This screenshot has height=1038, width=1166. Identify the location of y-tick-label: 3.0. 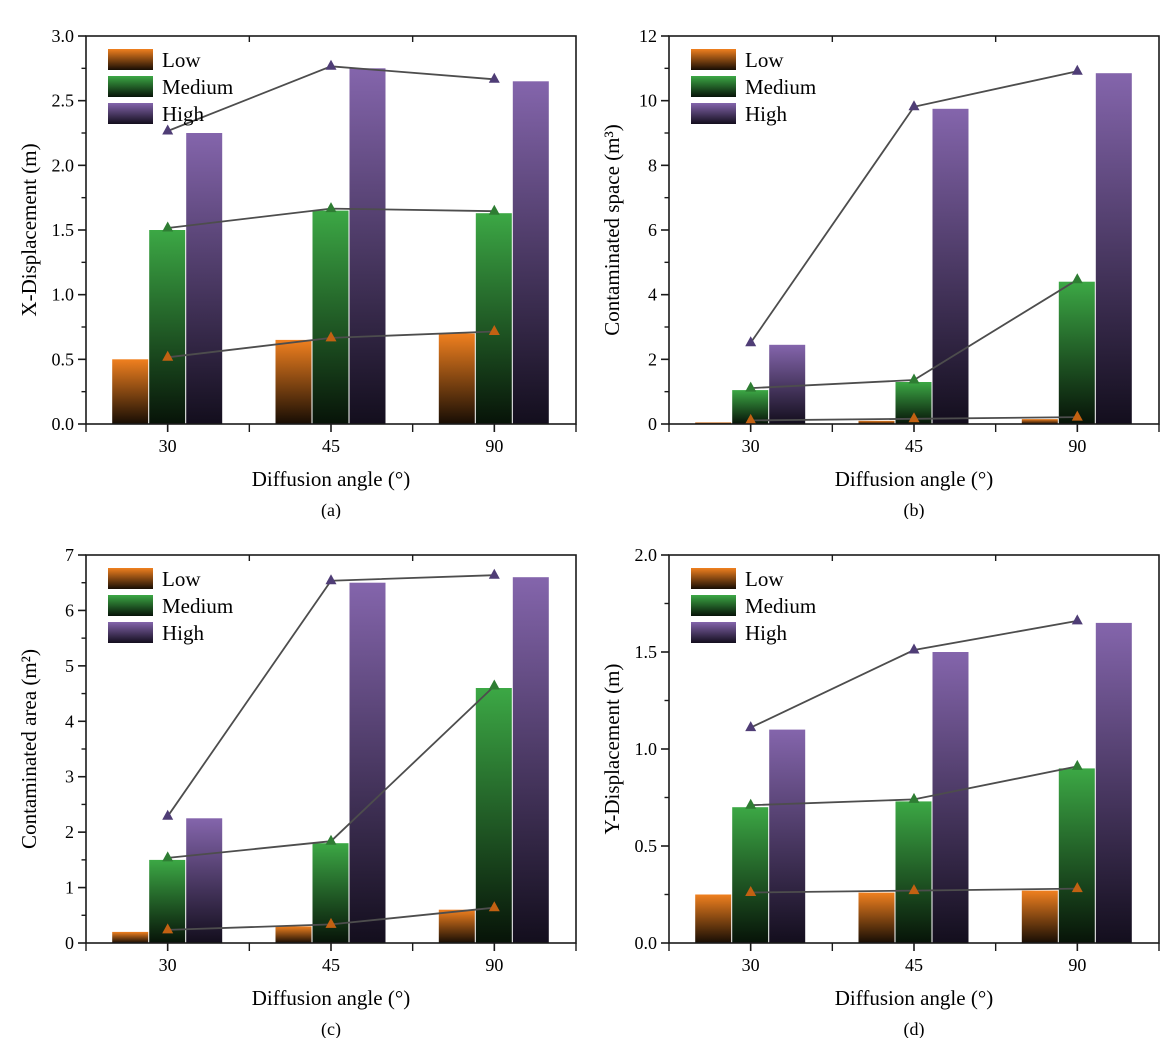
(63, 36).